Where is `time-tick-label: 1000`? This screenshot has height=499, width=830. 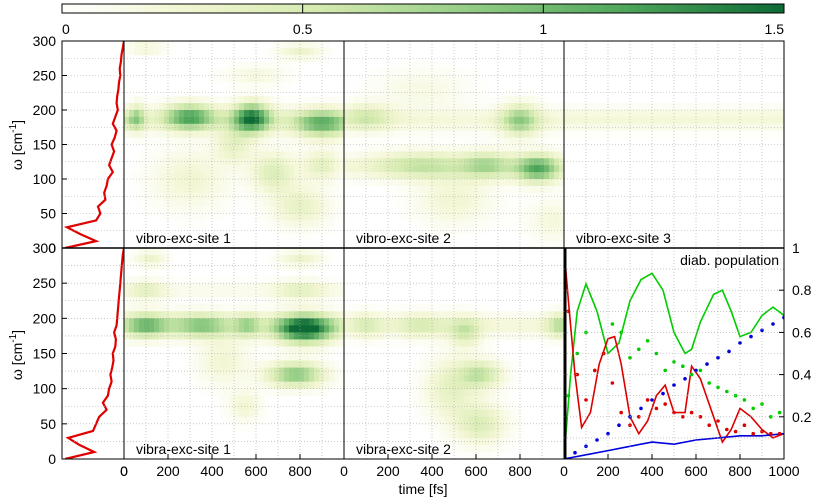
time-tick-label: 1000 is located at coordinates (783, 471).